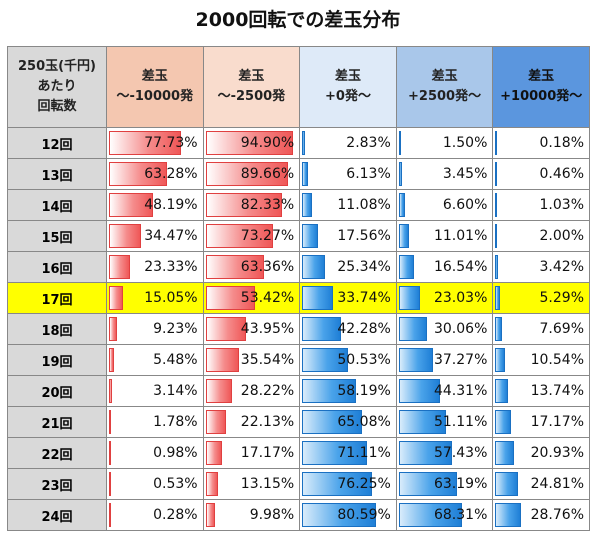  I want to click on value-cell: 5.29%, so click(541, 298).